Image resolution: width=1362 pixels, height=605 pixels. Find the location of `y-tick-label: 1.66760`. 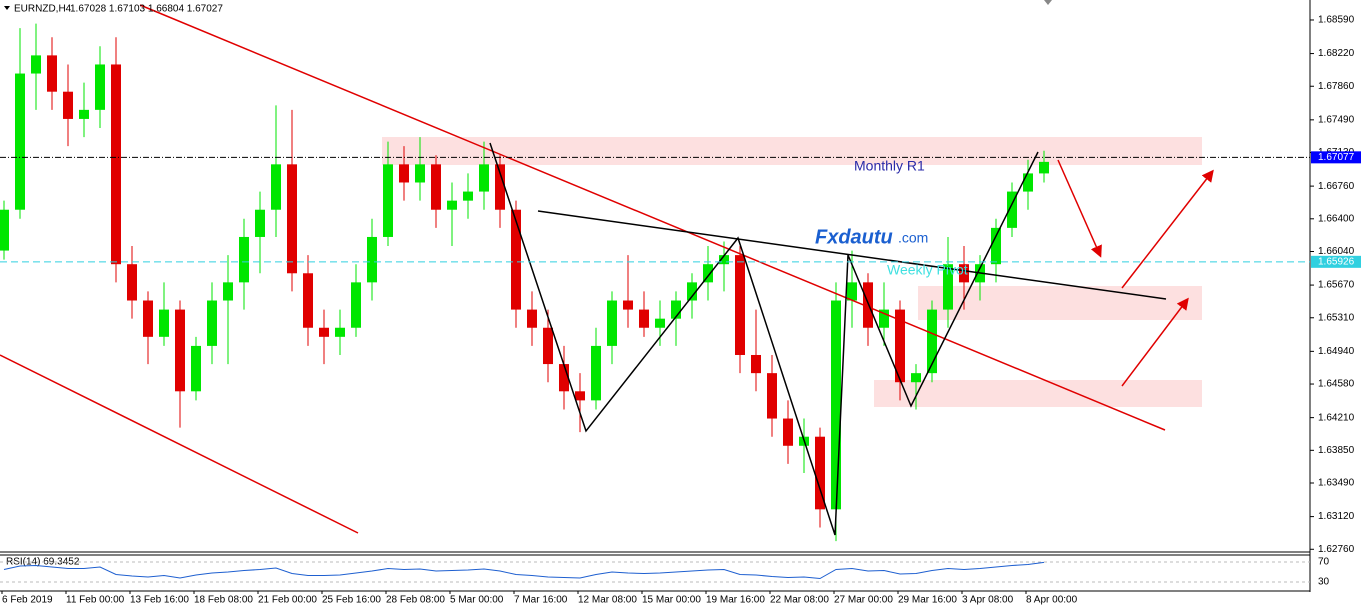

y-tick-label: 1.66760 is located at coordinates (1336, 186).